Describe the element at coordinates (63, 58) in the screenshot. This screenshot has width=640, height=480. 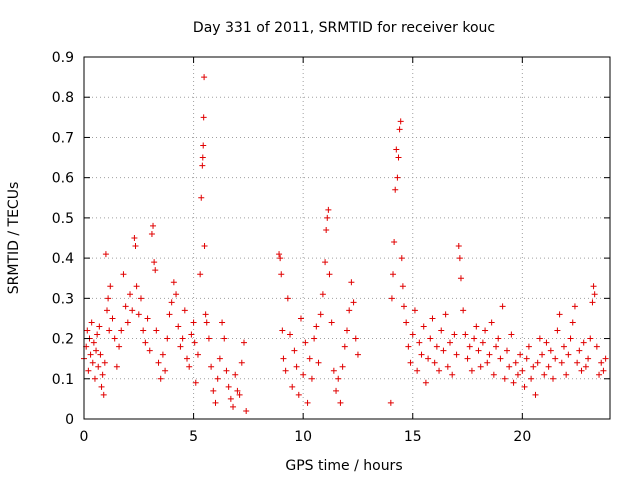
I see `y-tick-label: 0.9` at that location.